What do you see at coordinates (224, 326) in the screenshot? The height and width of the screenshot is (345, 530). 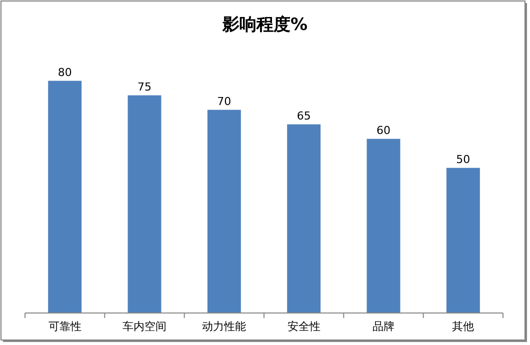 I see `x-tick-label: 动力性能` at bounding box center [224, 326].